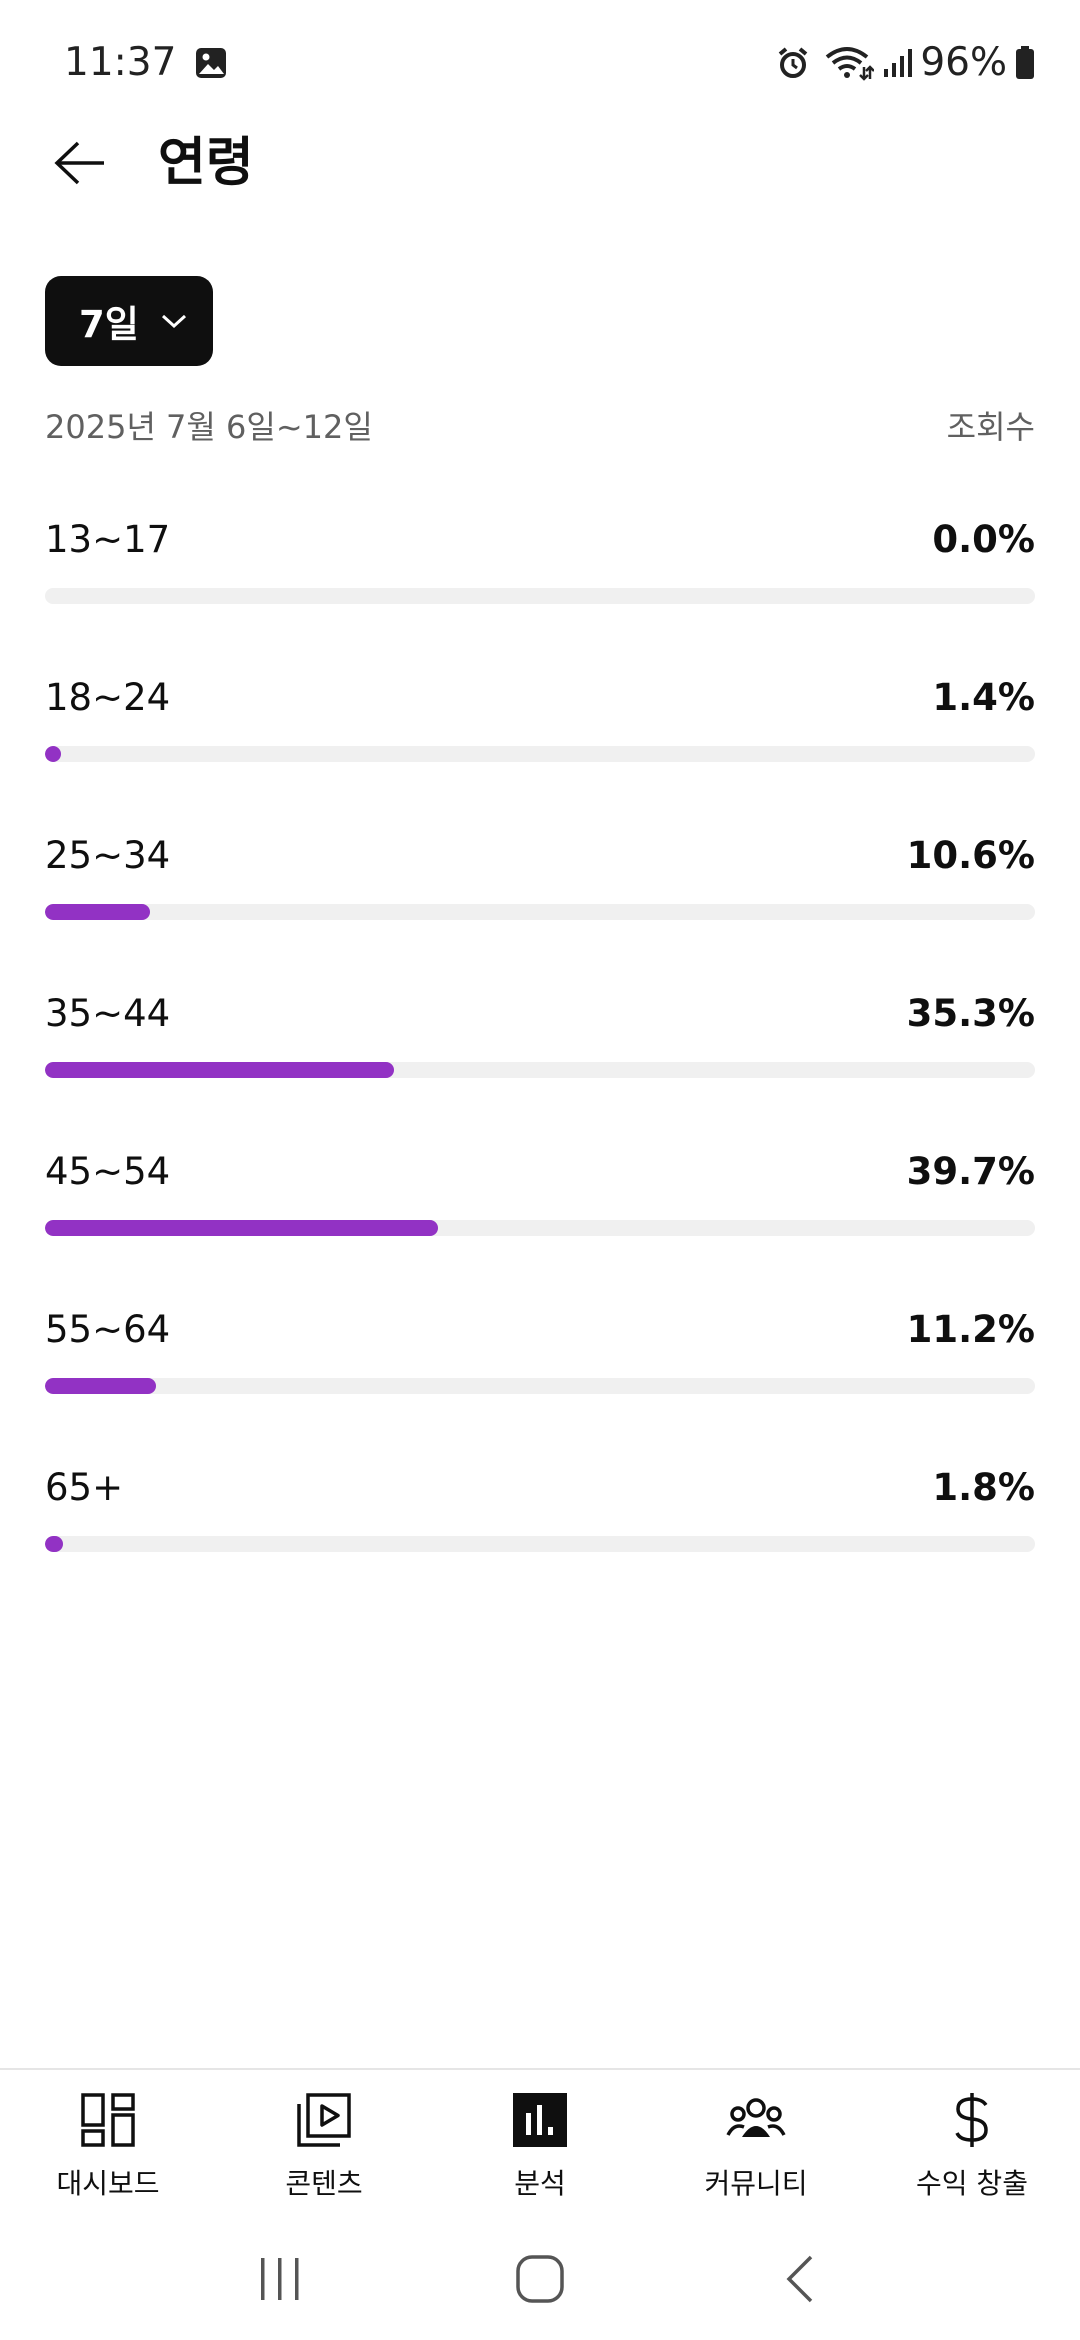 This screenshot has width=1080, height=2340. Describe the element at coordinates (540, 62) in the screenshot. I see `status-bar: 11:37` at that location.